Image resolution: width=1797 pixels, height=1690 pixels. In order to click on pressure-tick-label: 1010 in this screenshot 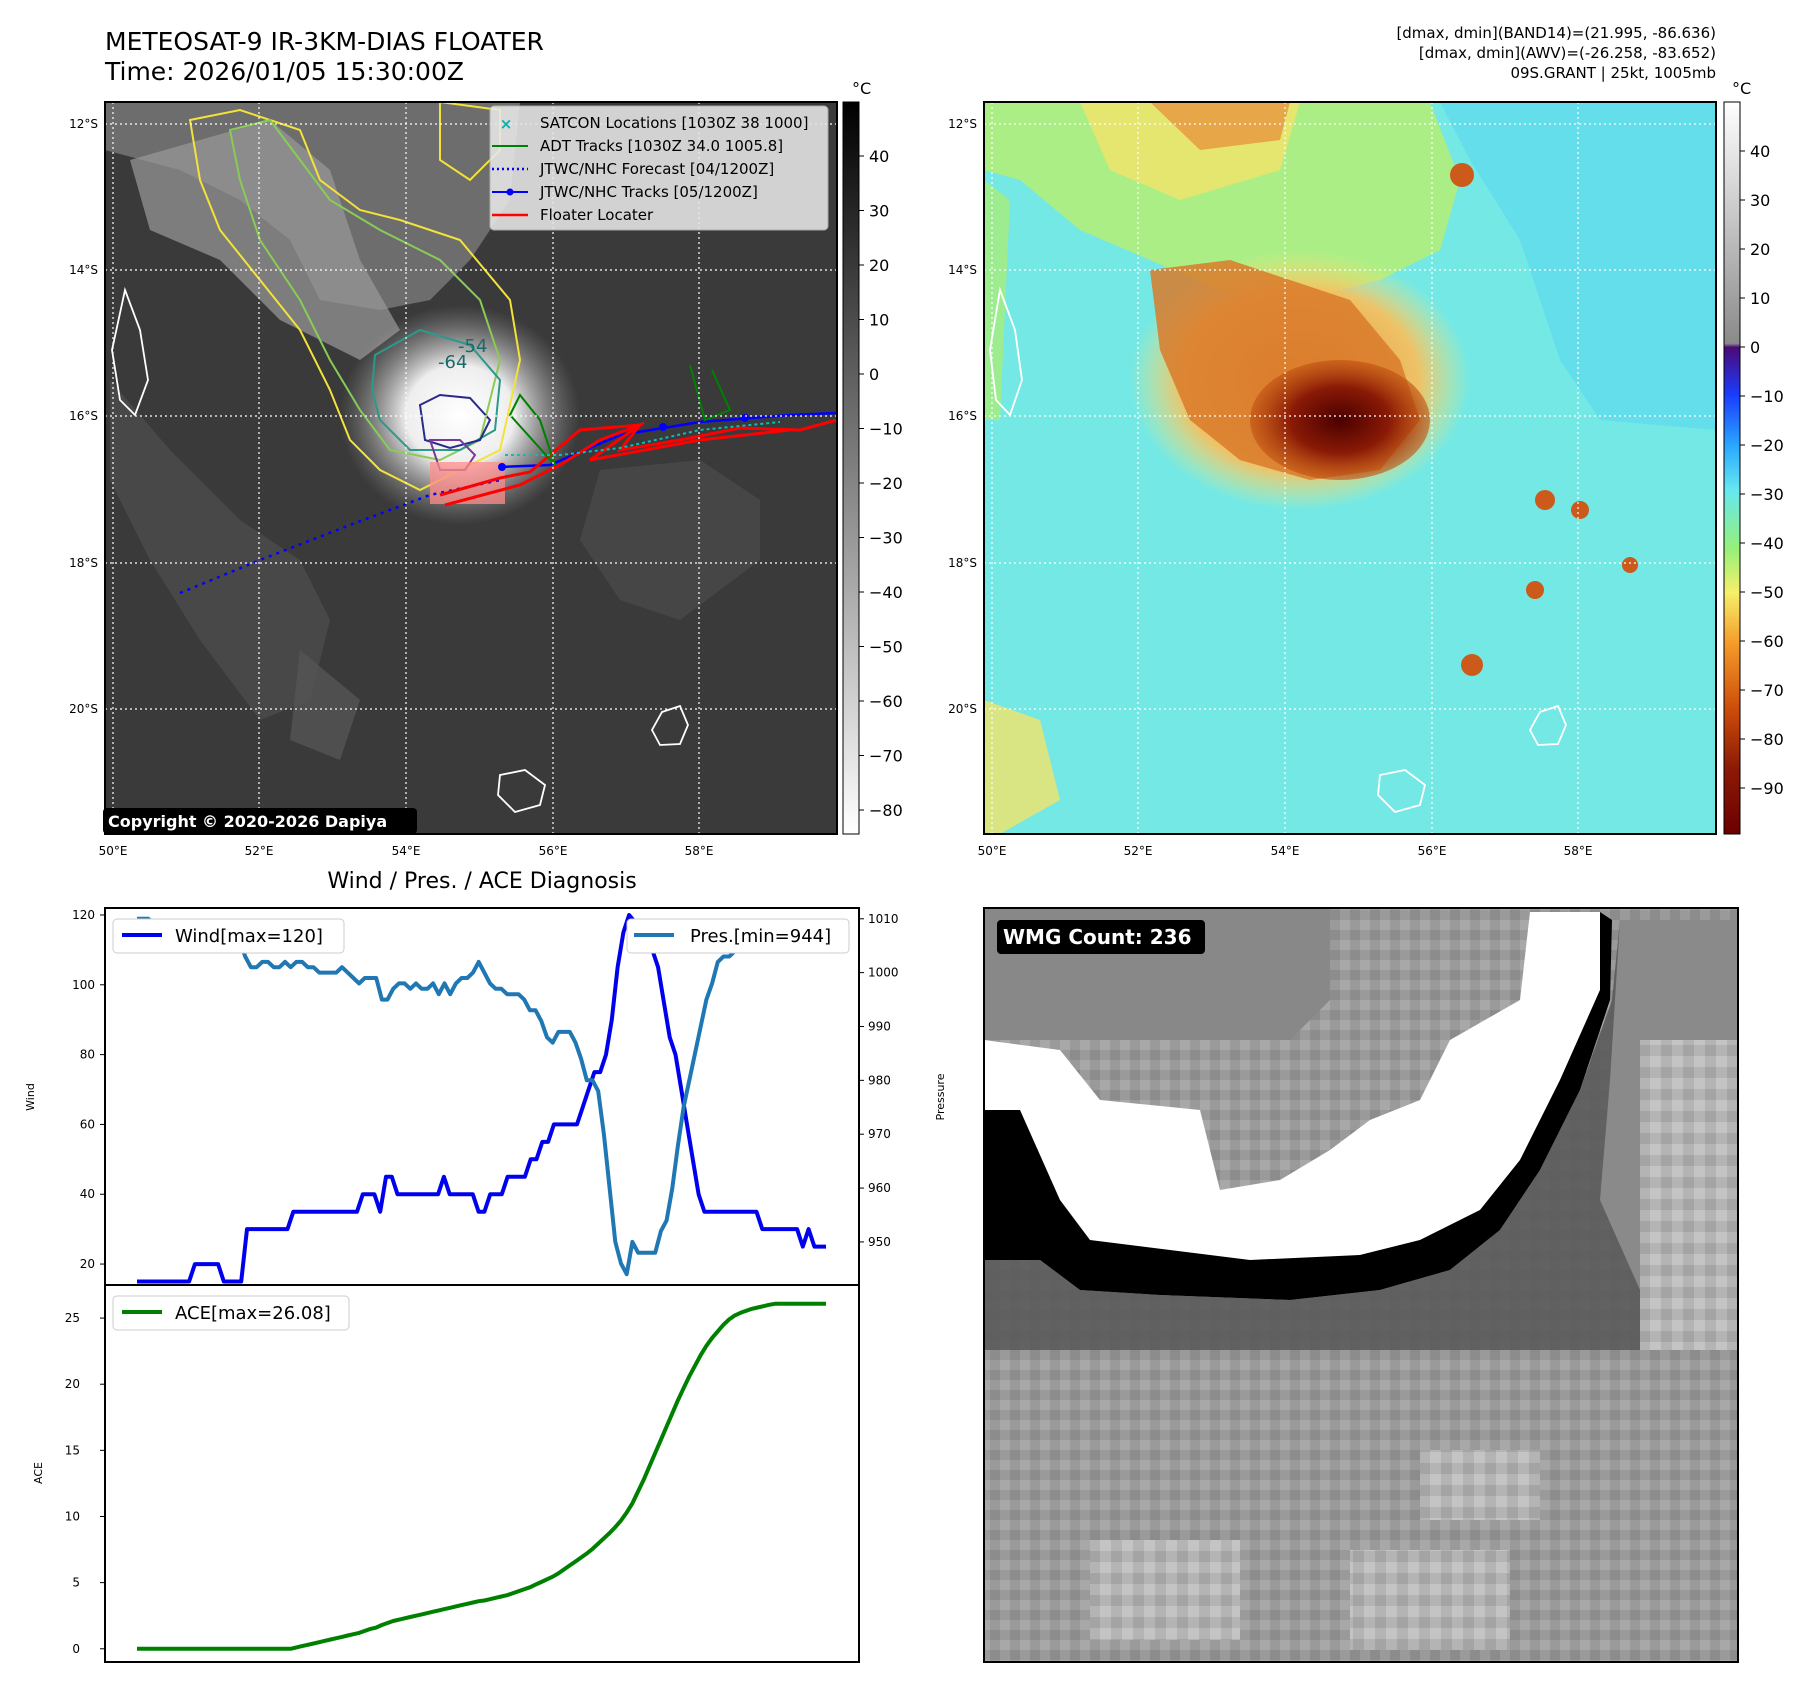, I will do `click(883, 919)`.